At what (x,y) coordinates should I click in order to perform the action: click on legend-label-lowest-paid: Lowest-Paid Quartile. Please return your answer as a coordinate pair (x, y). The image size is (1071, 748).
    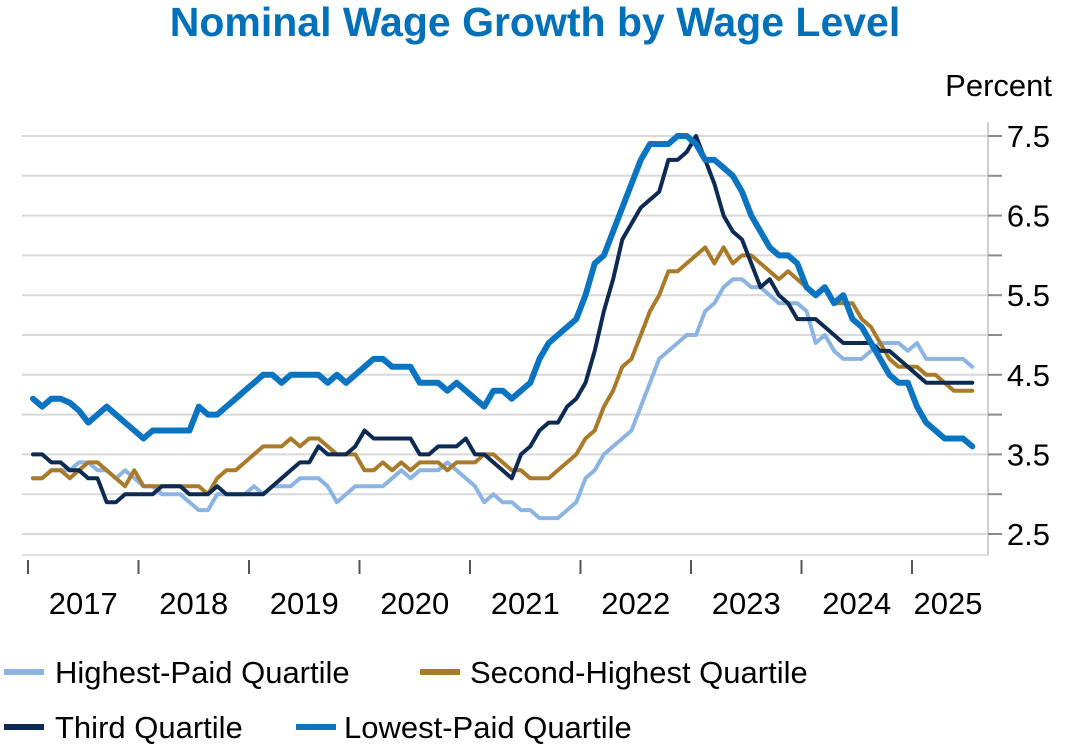
    Looking at the image, I should click on (488, 727).